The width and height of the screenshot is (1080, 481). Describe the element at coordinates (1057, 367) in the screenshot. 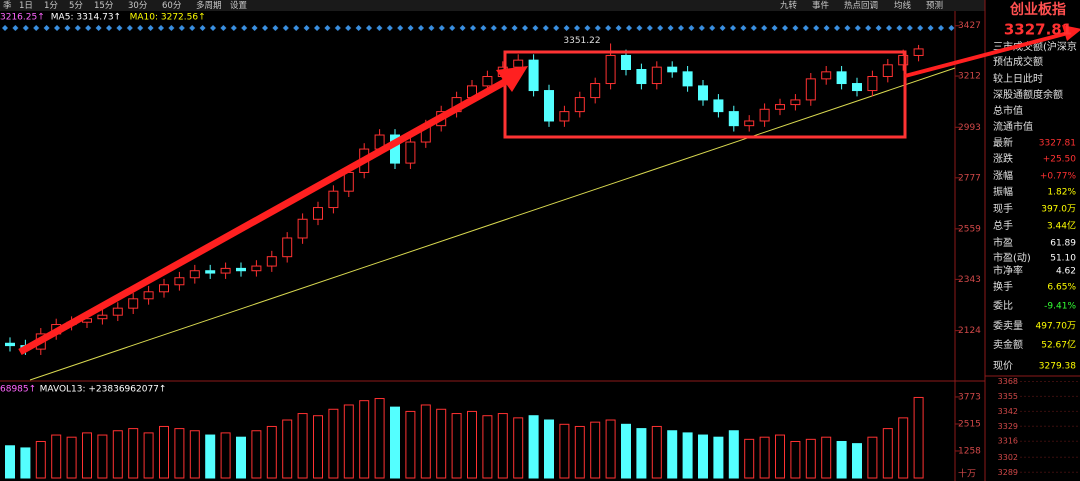

I see `quote-value: 3279.38` at that location.